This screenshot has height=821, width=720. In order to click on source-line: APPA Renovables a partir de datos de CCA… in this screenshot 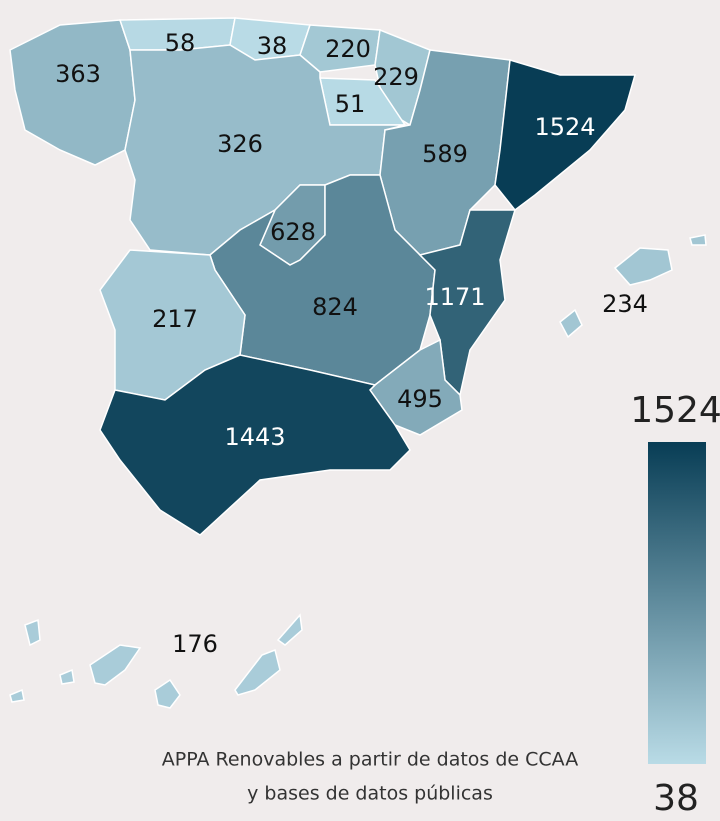, I will do `click(370, 760)`.